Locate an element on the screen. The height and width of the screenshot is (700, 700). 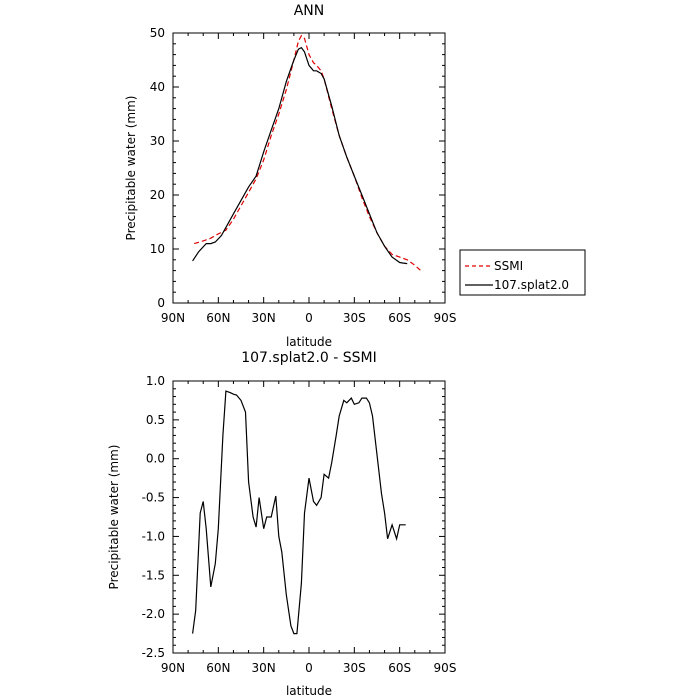
top-x-tick-label: 0 is located at coordinates (309, 318).